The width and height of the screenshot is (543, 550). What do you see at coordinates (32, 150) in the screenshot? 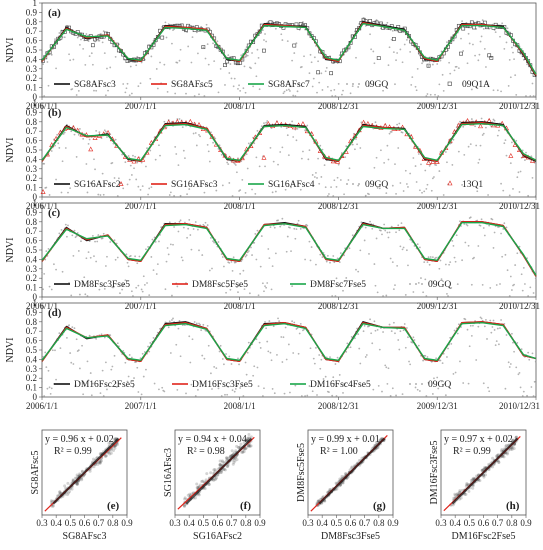
I see `y-tick-label: 0.5` at bounding box center [32, 150].